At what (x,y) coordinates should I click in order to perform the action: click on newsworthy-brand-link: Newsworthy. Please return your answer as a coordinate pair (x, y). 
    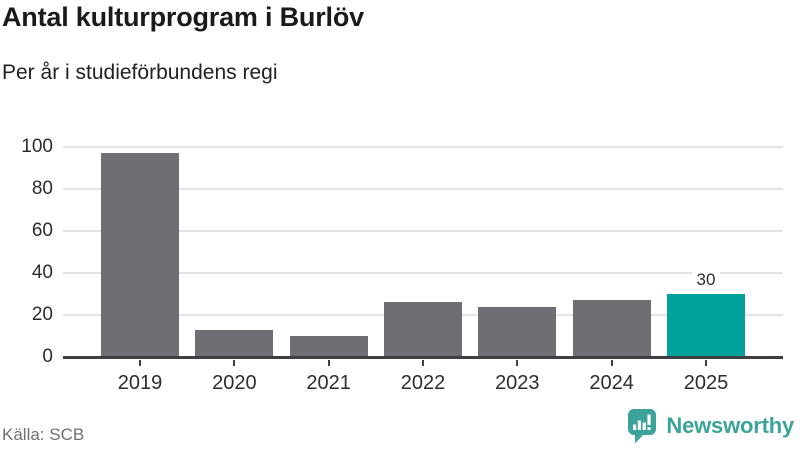
    Looking at the image, I should click on (710, 425).